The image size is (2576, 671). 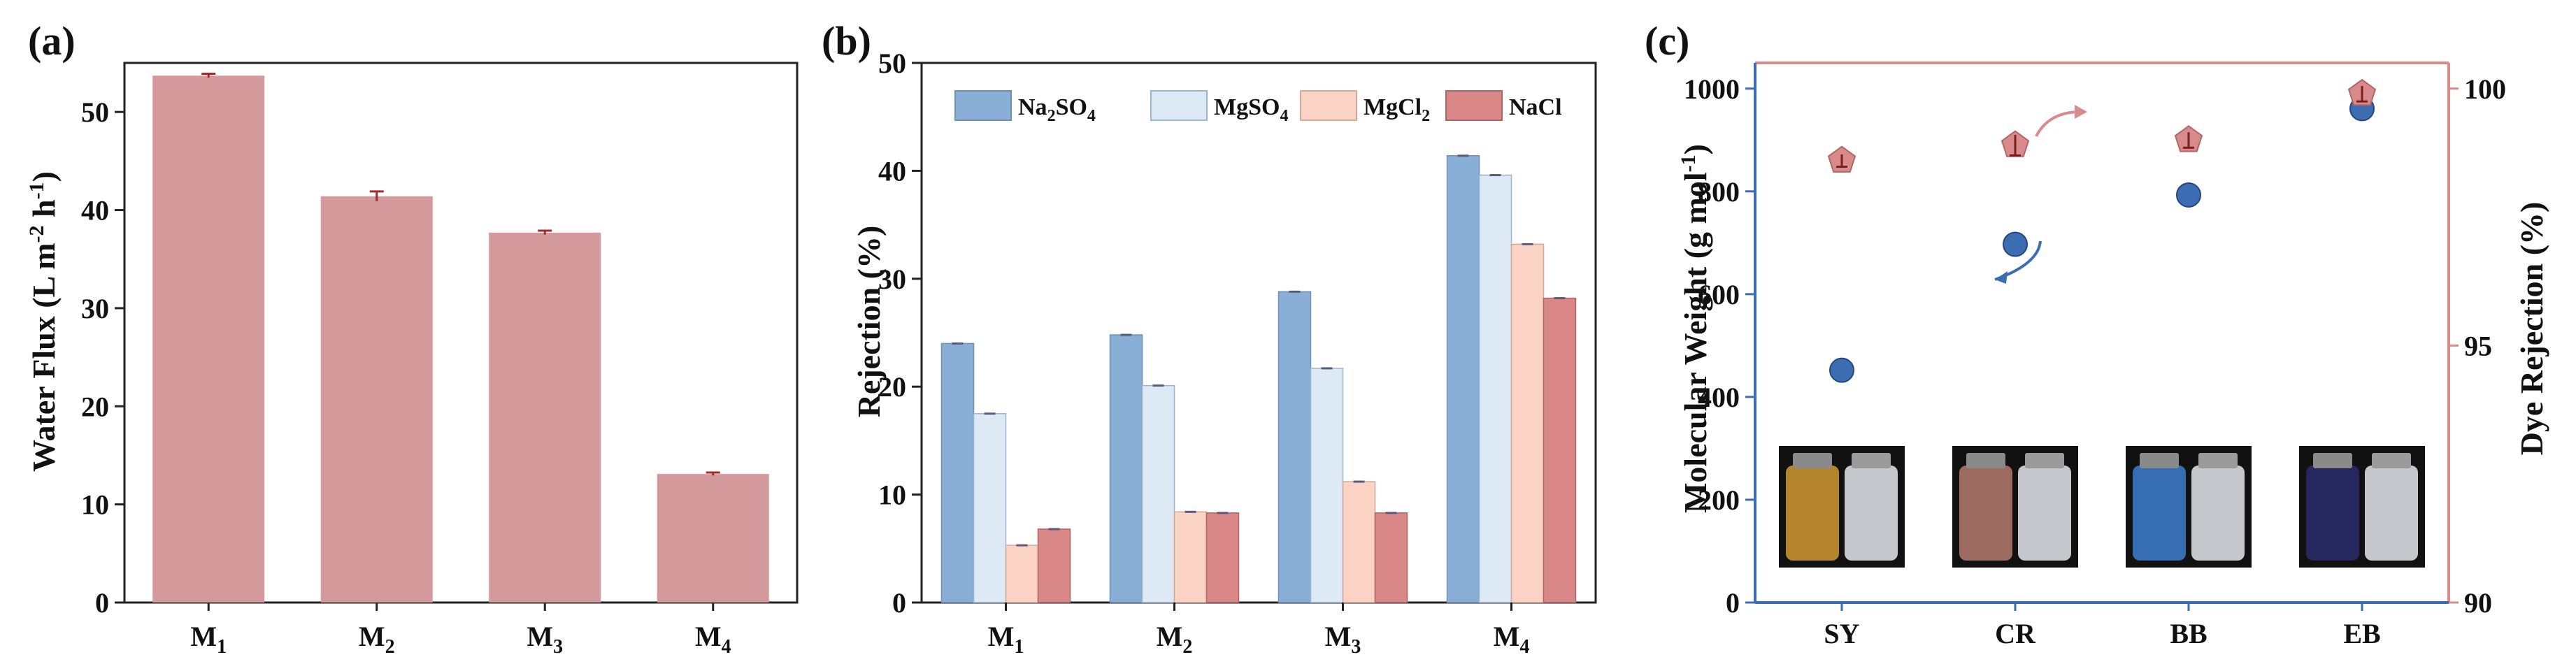 I want to click on panel-c-ylabel-left: Molecular Weight (g mol-1), so click(x=1695, y=328).